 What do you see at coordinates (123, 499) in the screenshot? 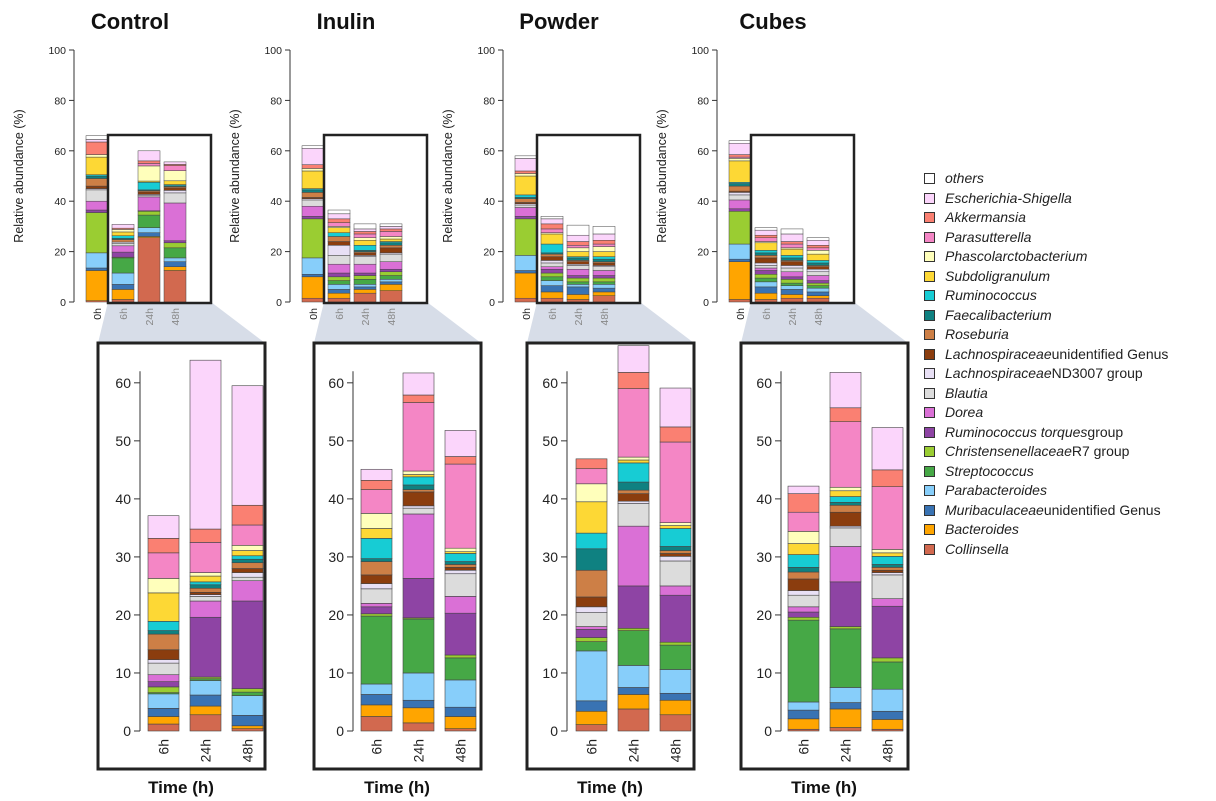
I see `zoom-y-tick-label: 40` at bounding box center [123, 499].